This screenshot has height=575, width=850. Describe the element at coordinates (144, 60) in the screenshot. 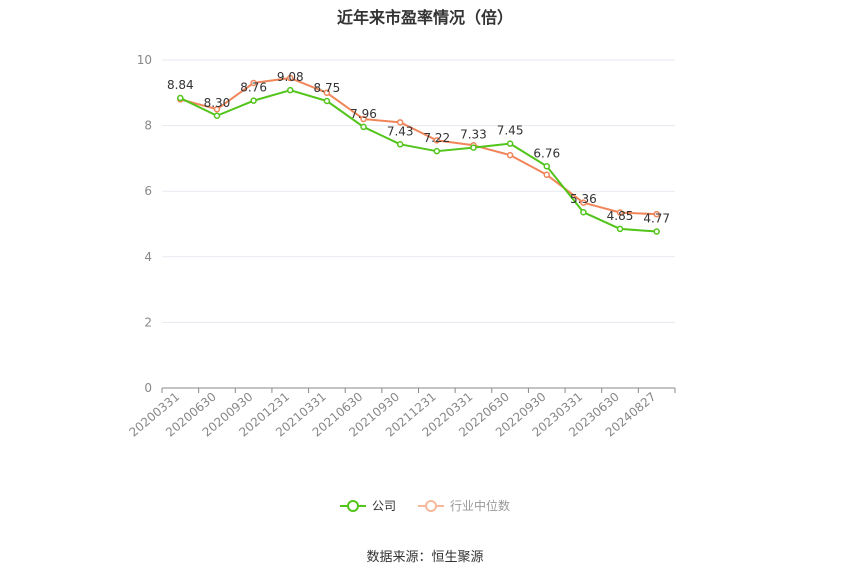

I see `y-tick-label: 10` at that location.